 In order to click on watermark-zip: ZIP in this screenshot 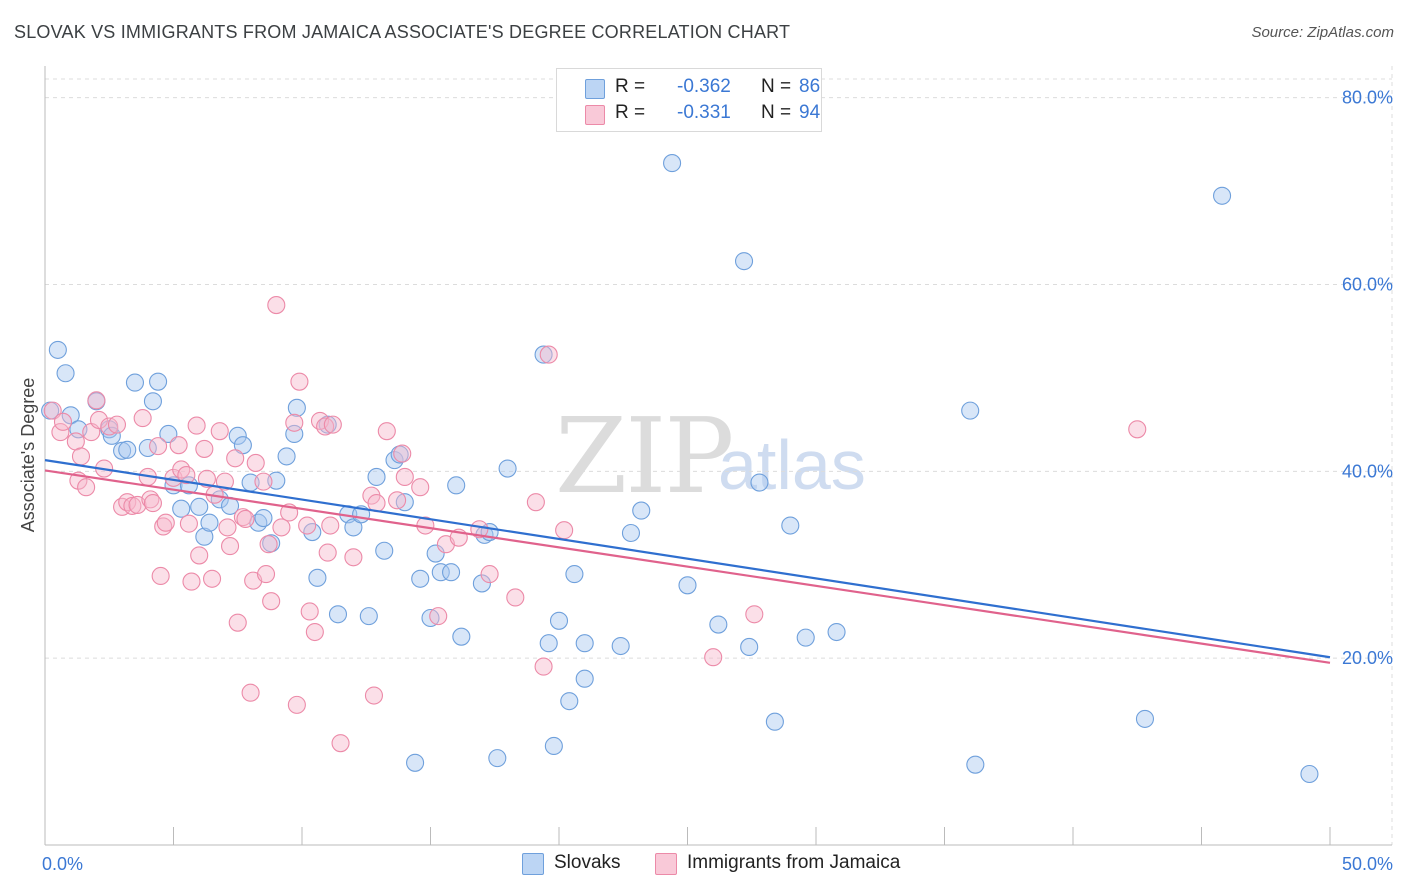, I will do `click(644, 456)`.